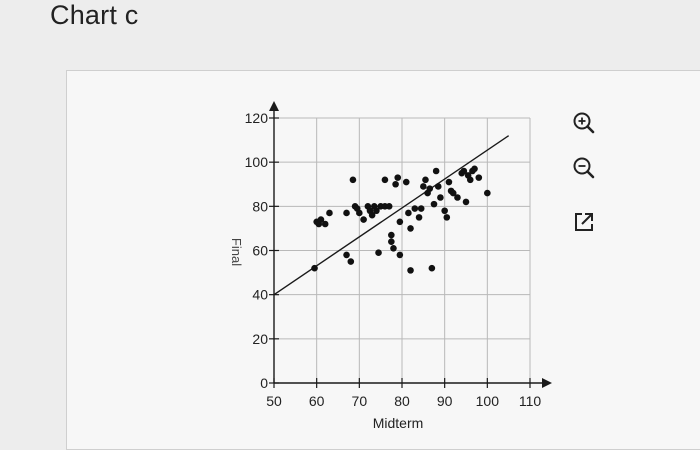 Image resolution: width=700 pixels, height=450 pixels. What do you see at coordinates (94, 15) in the screenshot?
I see `page-title: Chart c` at bounding box center [94, 15].